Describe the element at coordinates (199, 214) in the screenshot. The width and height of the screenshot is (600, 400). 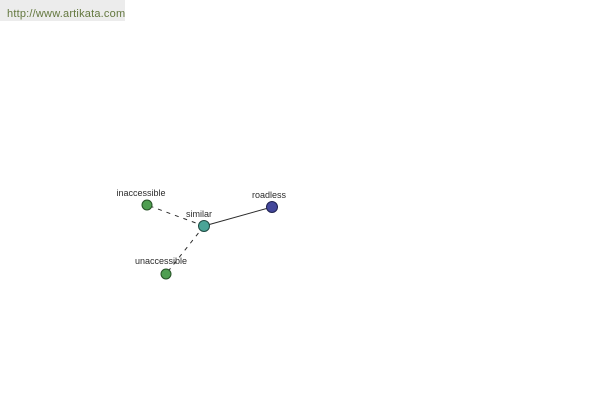
I see `node-label-similar: similar` at that location.